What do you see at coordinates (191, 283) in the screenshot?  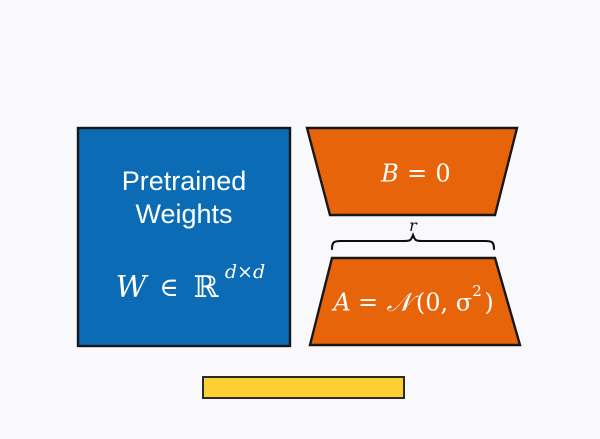 I see `pretrained-weights-formula: W ∈ ℝ d×d` at bounding box center [191, 283].